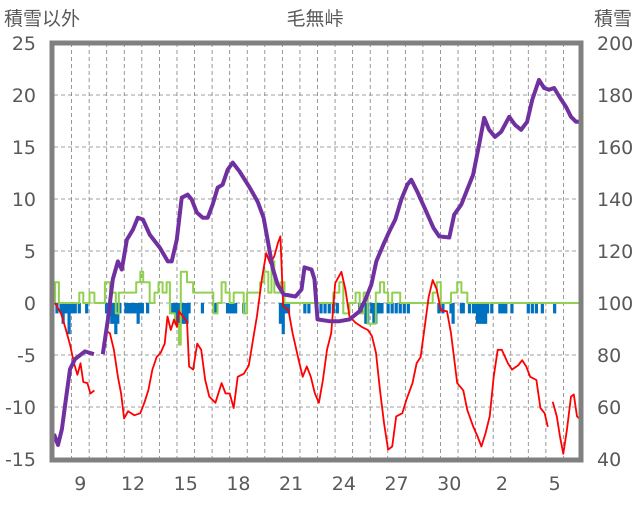 The height and width of the screenshot is (505, 636). I want to click on green-series-line, so click(317, 303).